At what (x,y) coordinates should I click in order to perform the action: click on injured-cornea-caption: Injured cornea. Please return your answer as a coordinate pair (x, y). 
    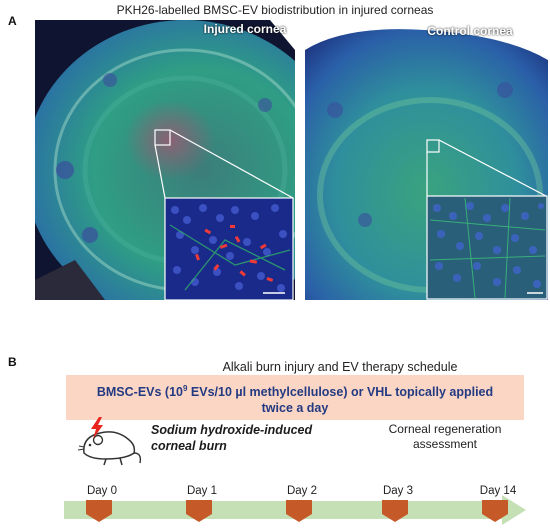
    Looking at the image, I should click on (245, 29).